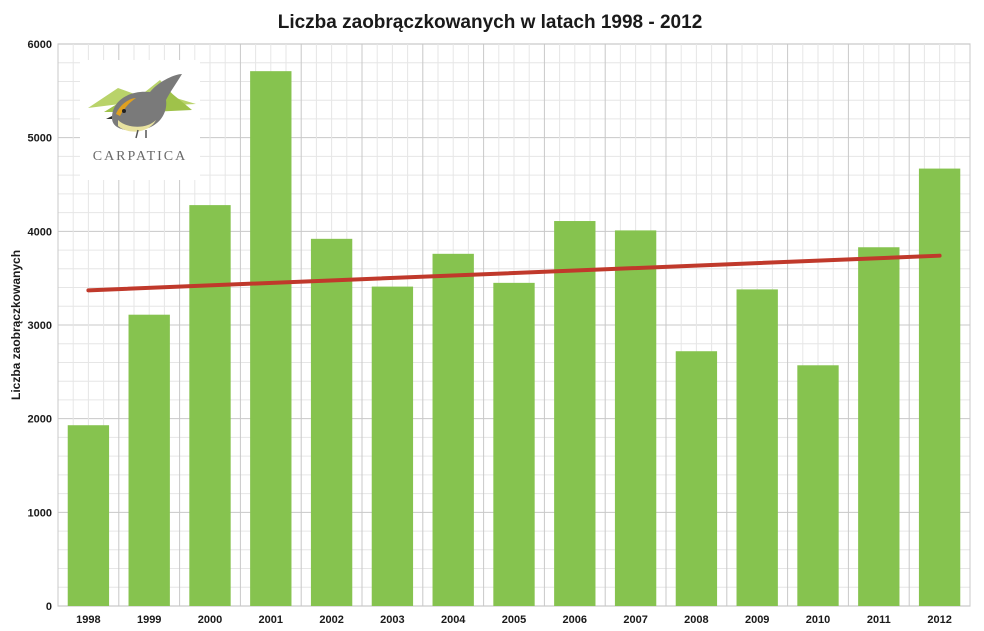 The image size is (984, 631). What do you see at coordinates (88, 515) in the screenshot?
I see `bar-1998` at bounding box center [88, 515].